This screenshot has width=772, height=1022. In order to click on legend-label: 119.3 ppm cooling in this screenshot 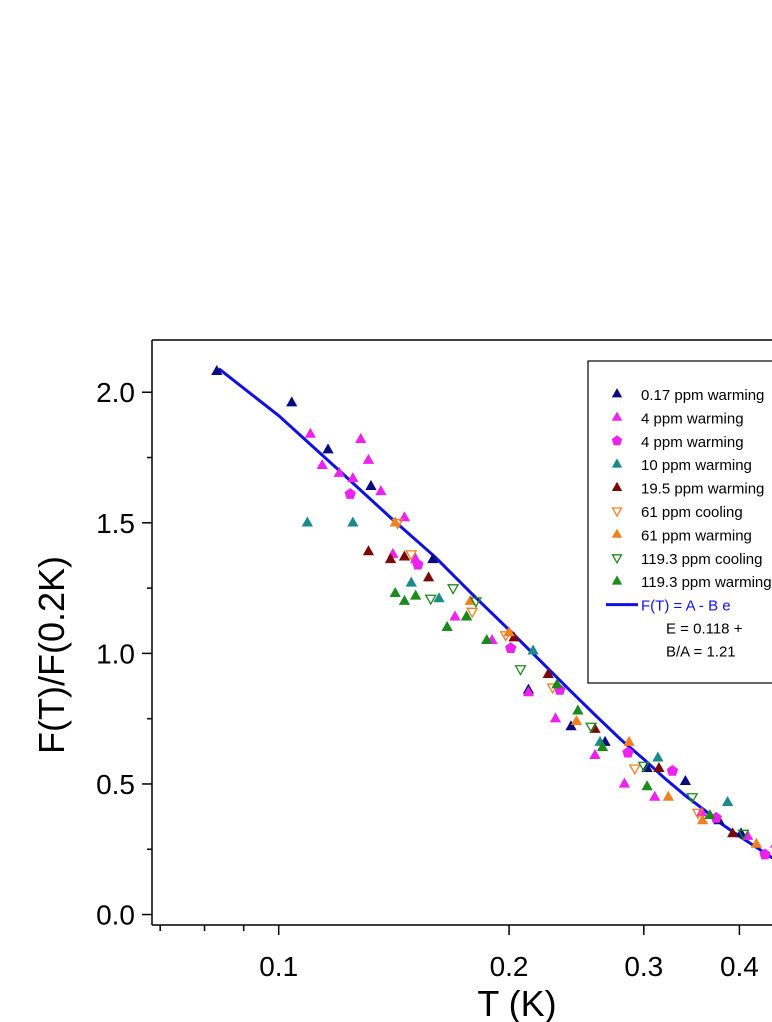, I will do `click(701, 559)`.